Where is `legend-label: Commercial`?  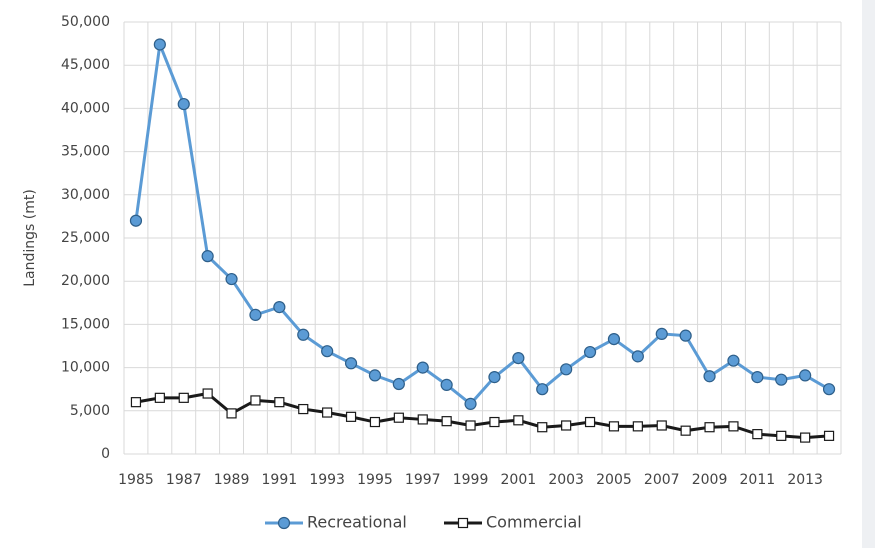 legend-label: Commercial is located at coordinates (534, 522).